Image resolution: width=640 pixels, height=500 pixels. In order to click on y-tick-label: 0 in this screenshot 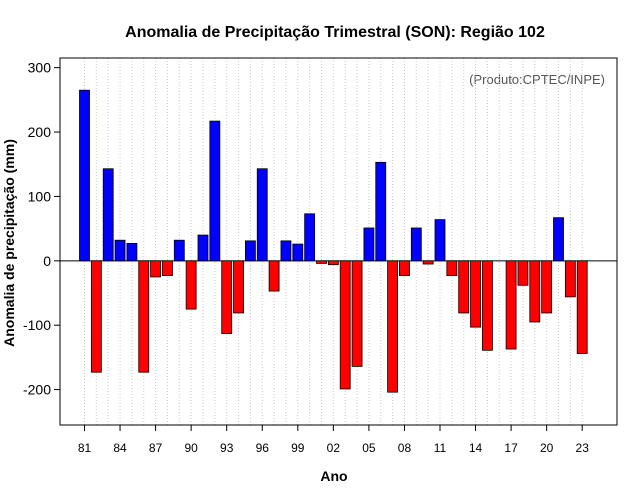, I will do `click(47, 261)`.